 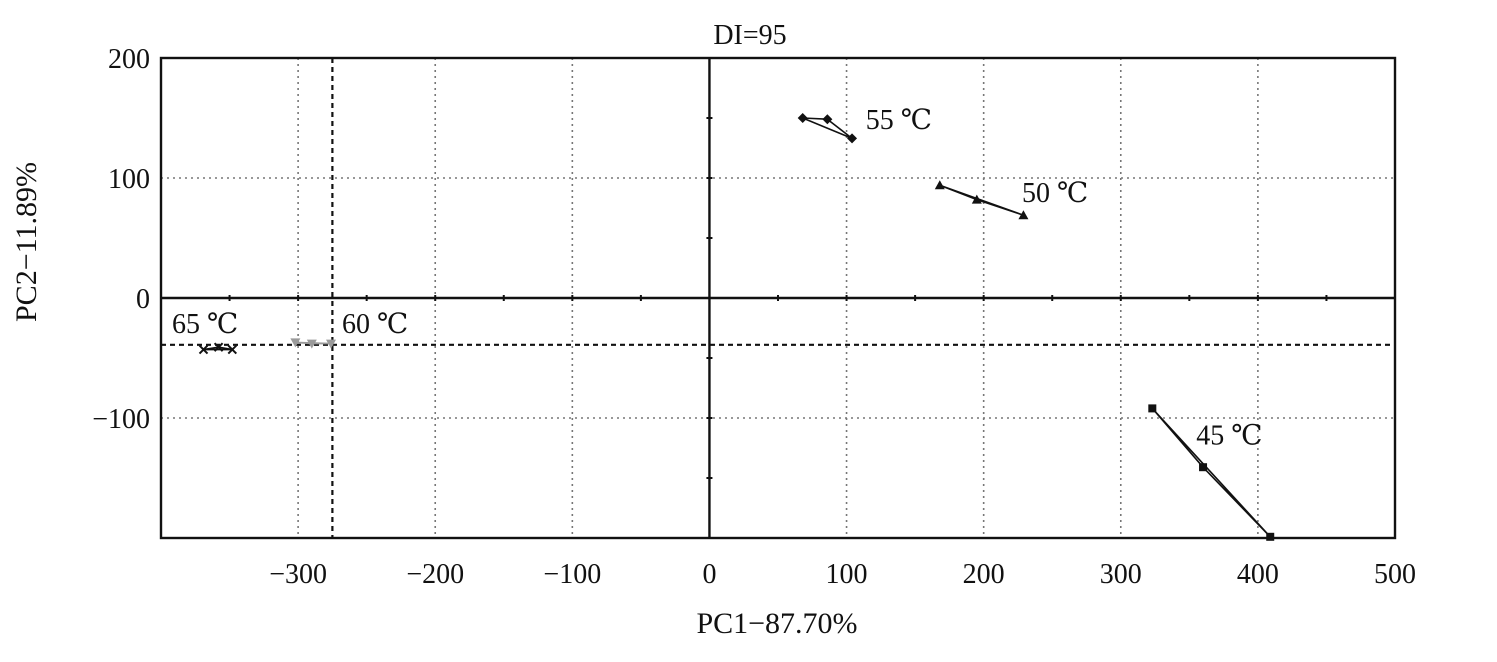 I want to click on x-tick-label: 300, so click(x=1121, y=574).